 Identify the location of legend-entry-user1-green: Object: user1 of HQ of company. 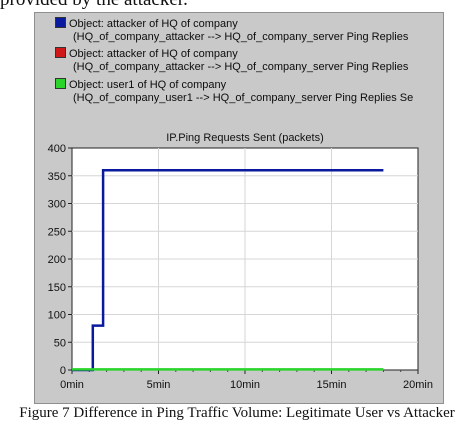
(140, 85).